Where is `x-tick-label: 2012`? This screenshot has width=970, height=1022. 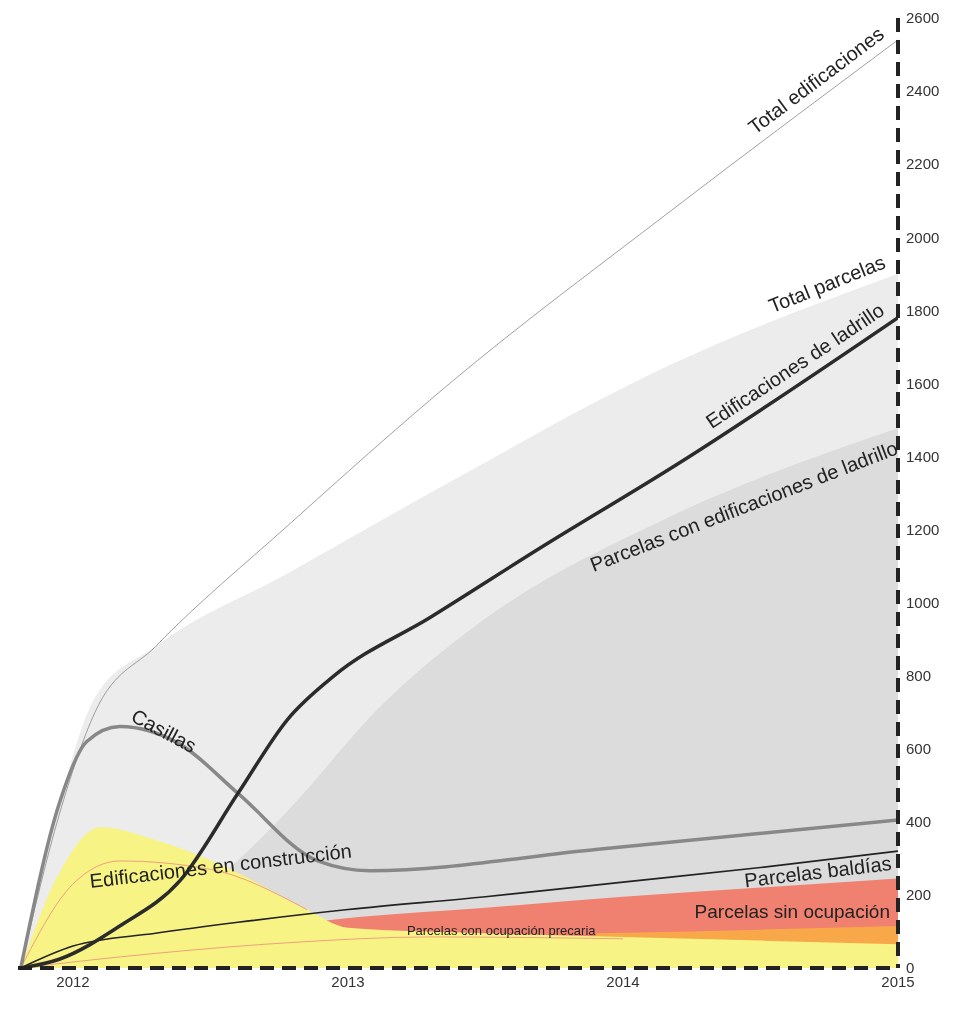 x-tick-label: 2012 is located at coordinates (73, 981).